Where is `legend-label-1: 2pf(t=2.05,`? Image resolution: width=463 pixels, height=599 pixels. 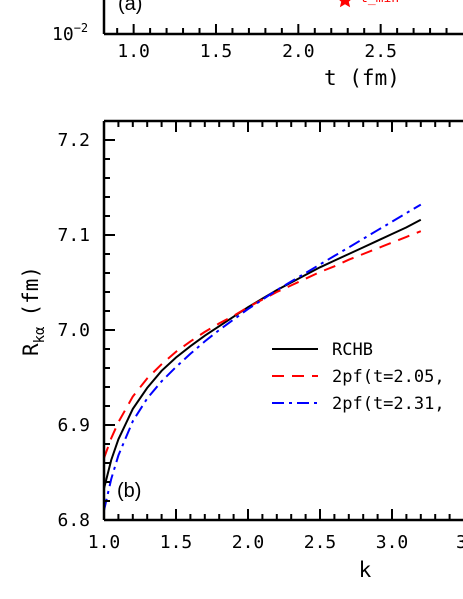
legend-label-1: 2pf(t=2.05, is located at coordinates (388, 377).